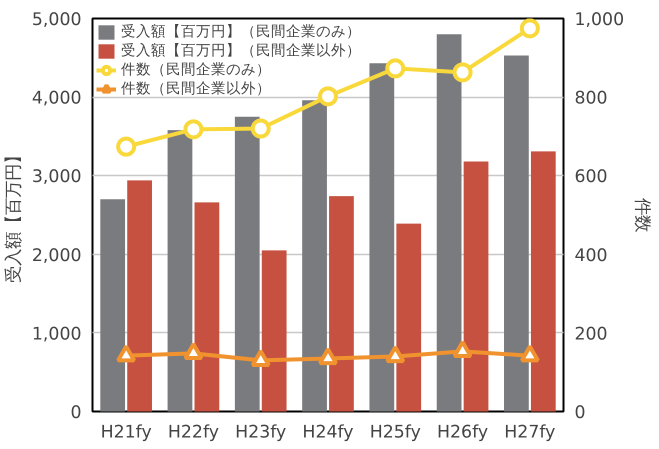 Image resolution: width=659 pixels, height=449 pixels. I want to click on x-tick-label: H27fy, so click(530, 432).